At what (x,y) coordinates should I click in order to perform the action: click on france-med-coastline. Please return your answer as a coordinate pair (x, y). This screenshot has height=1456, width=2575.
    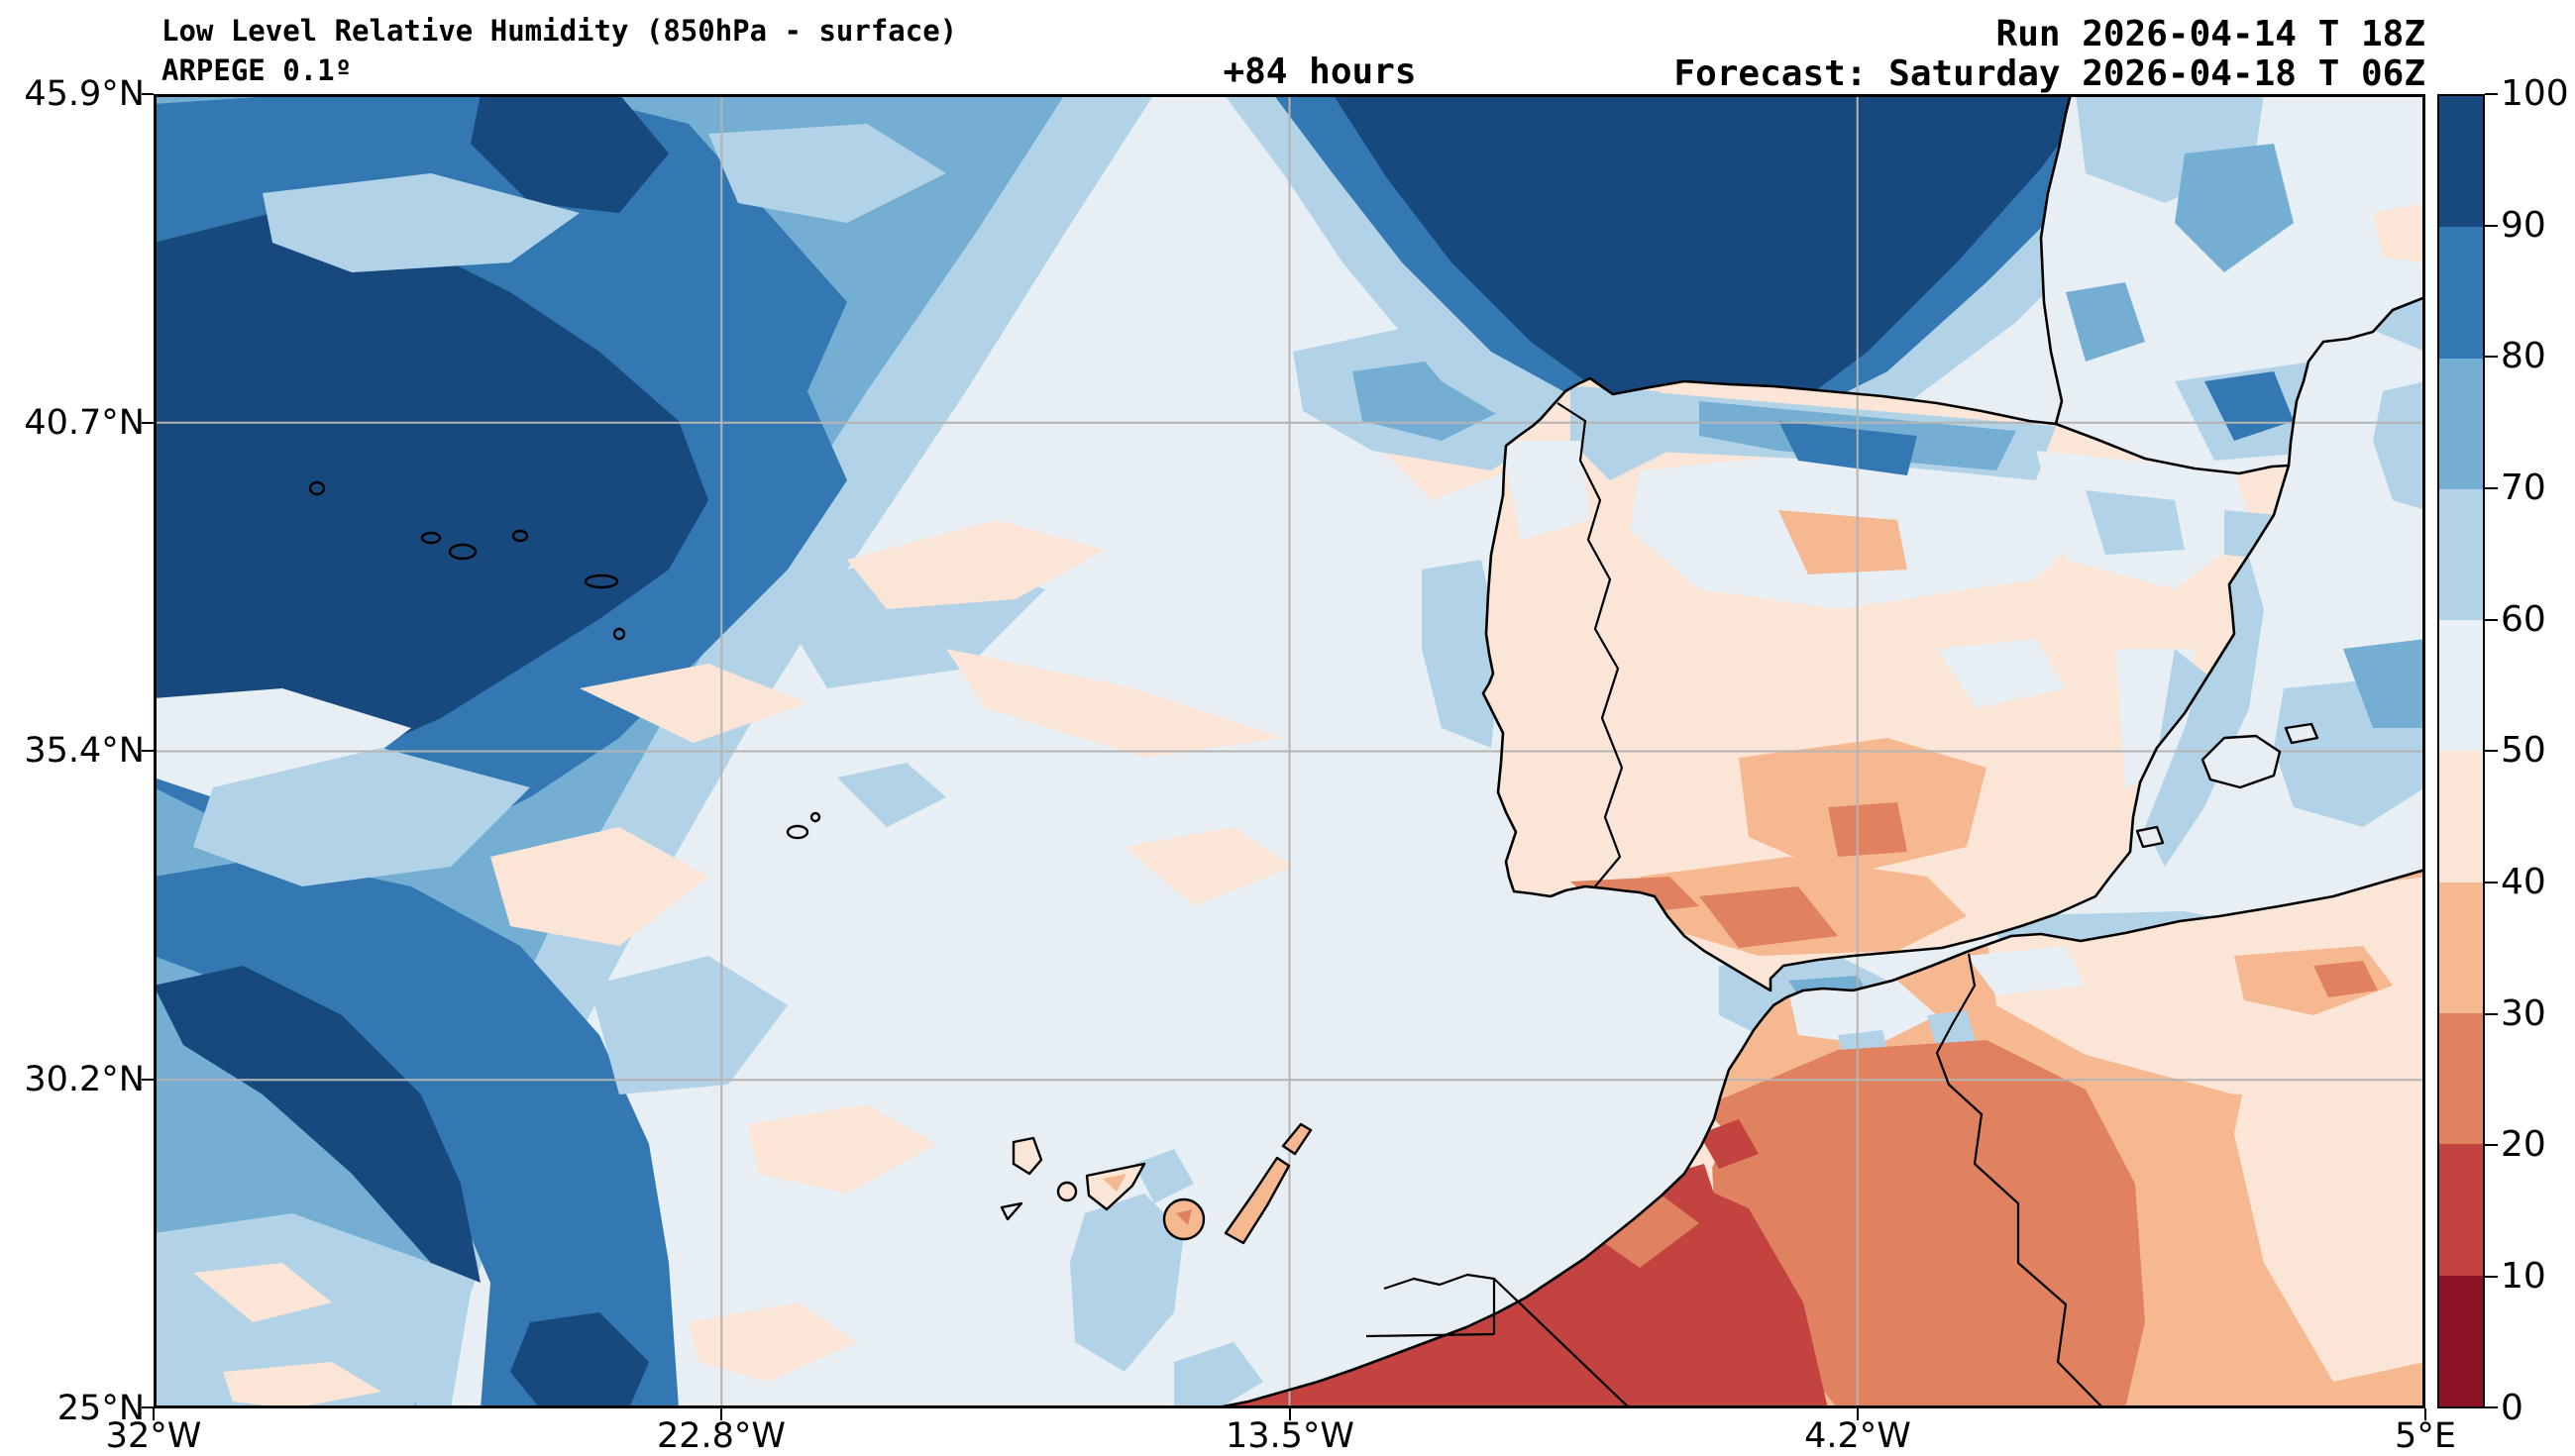
    Looking at the image, I should click on (2356, 381).